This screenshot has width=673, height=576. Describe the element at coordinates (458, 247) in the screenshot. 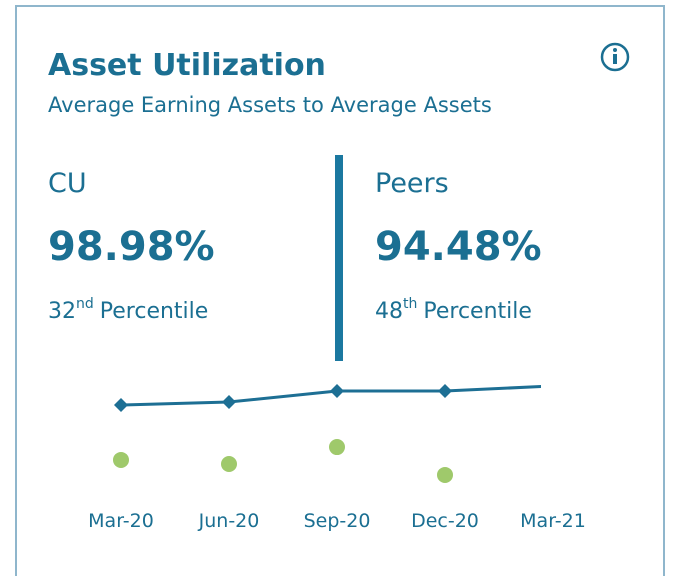

I see `peers-value: 94.48%` at that location.